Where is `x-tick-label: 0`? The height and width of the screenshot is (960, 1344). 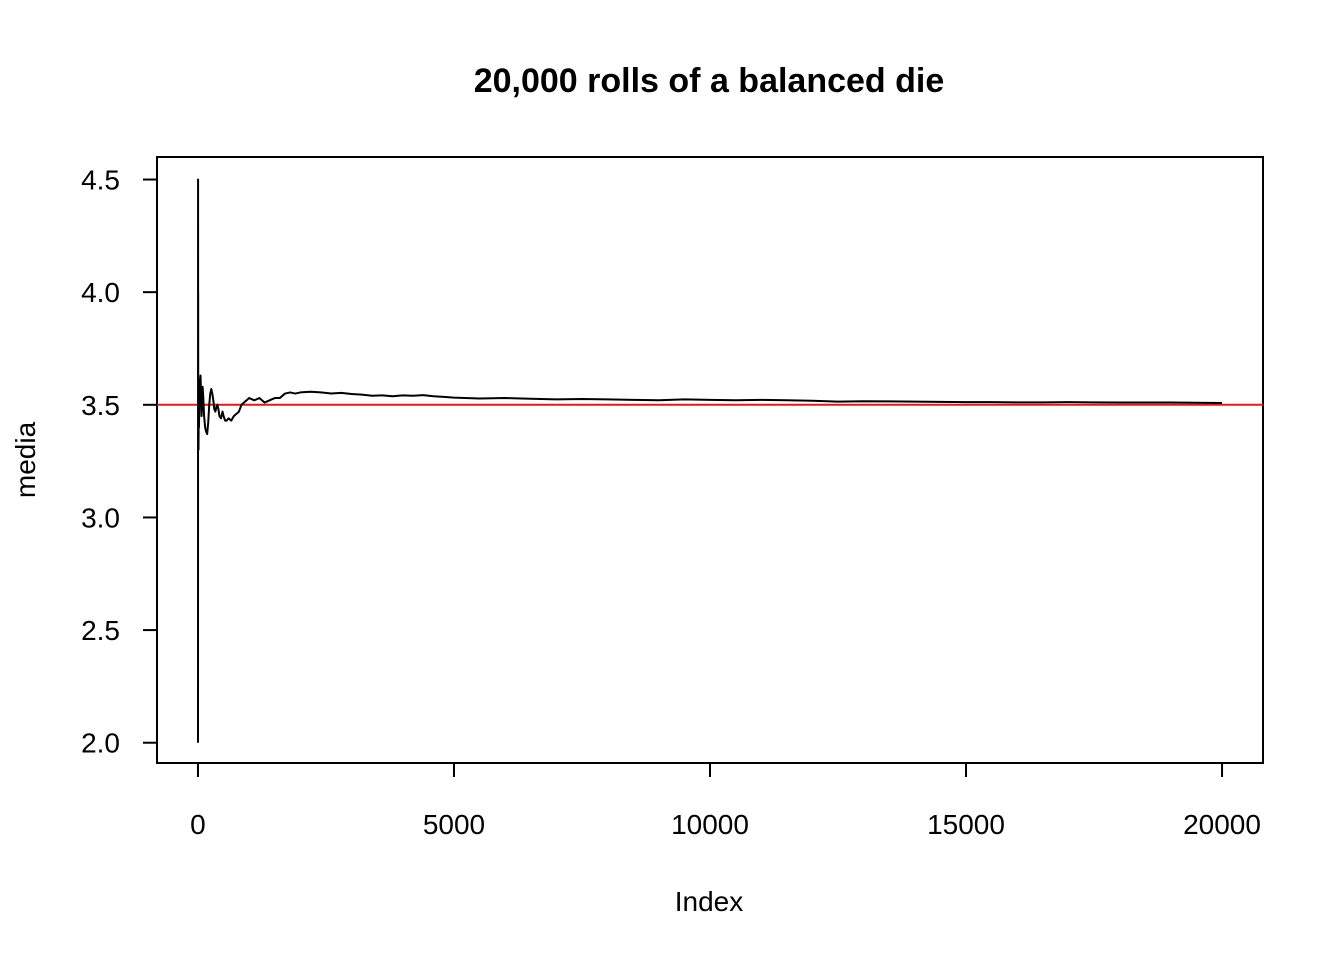 x-tick-label: 0 is located at coordinates (198, 824).